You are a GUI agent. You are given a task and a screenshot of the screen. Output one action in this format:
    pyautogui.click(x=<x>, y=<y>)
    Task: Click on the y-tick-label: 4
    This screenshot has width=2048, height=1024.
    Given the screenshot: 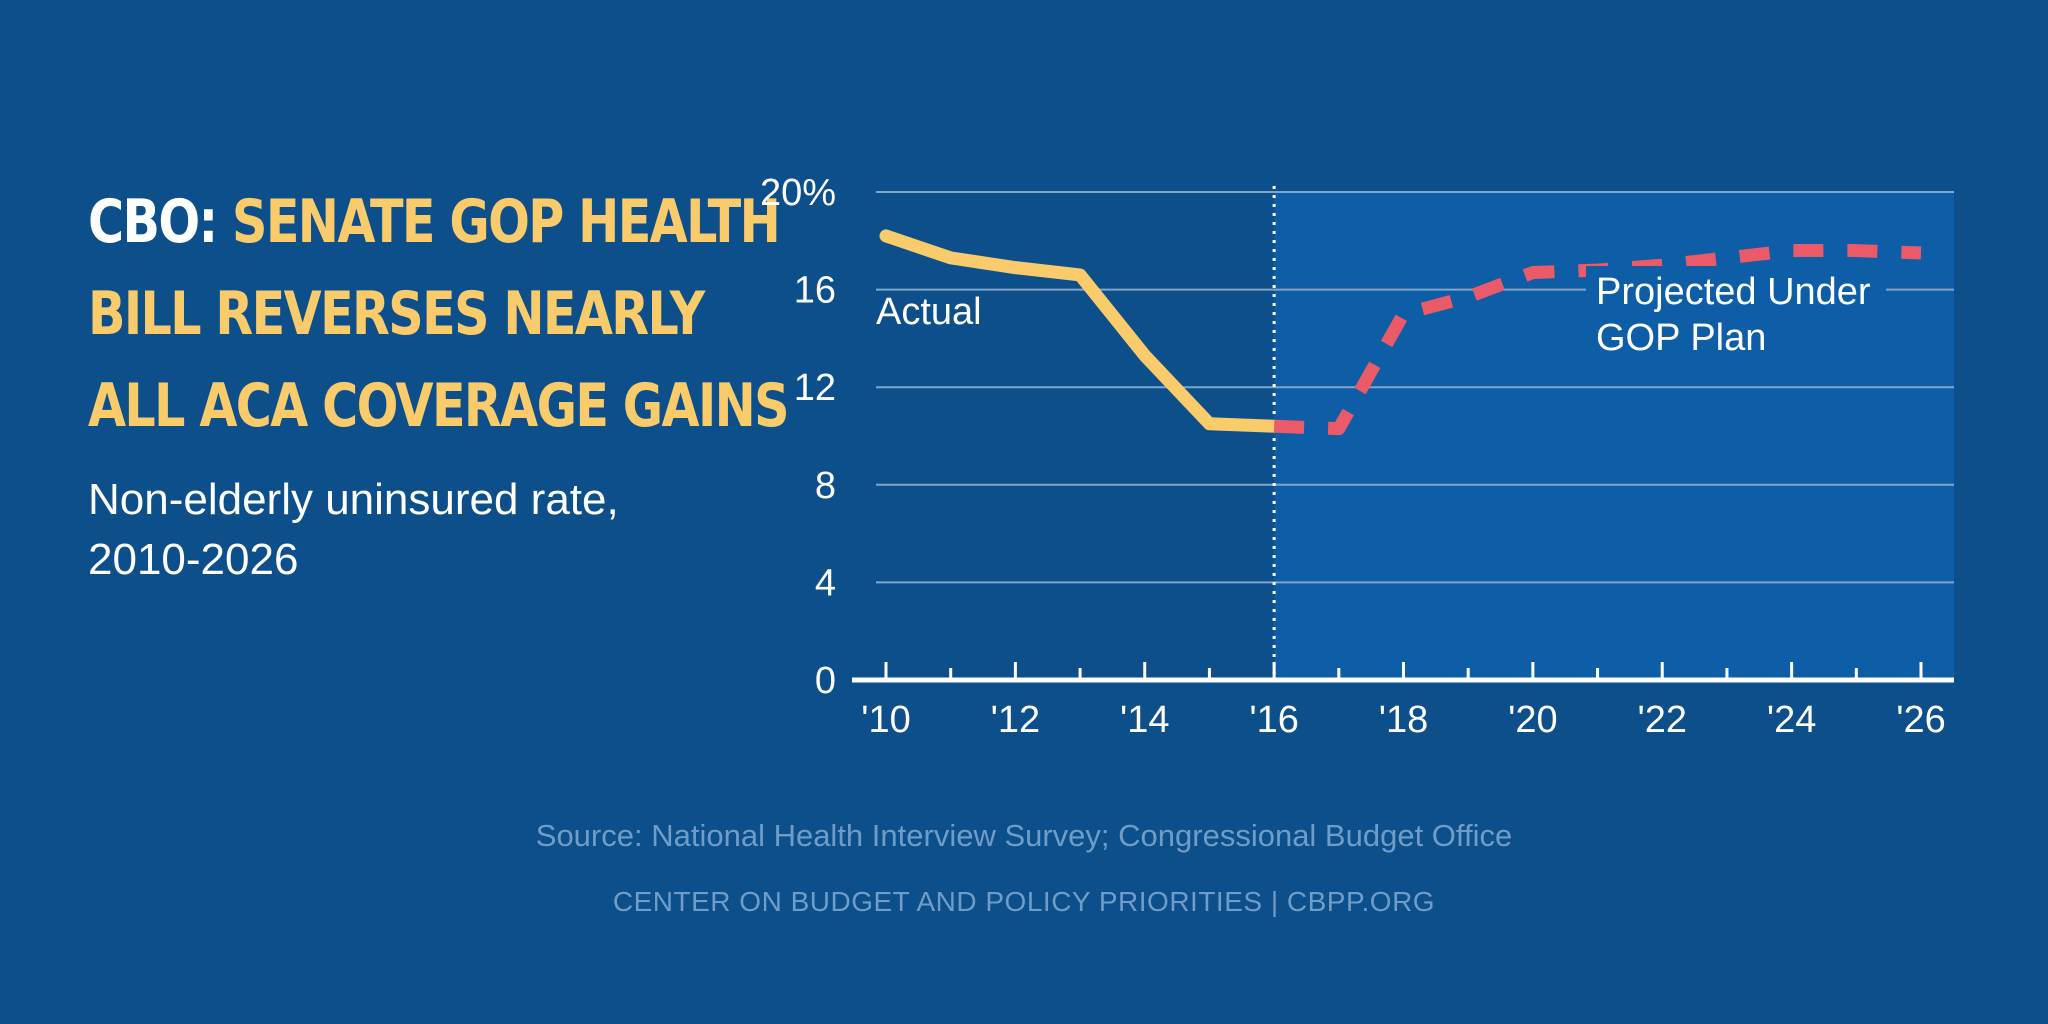 What is the action you would take?
    pyautogui.click(x=825, y=583)
    